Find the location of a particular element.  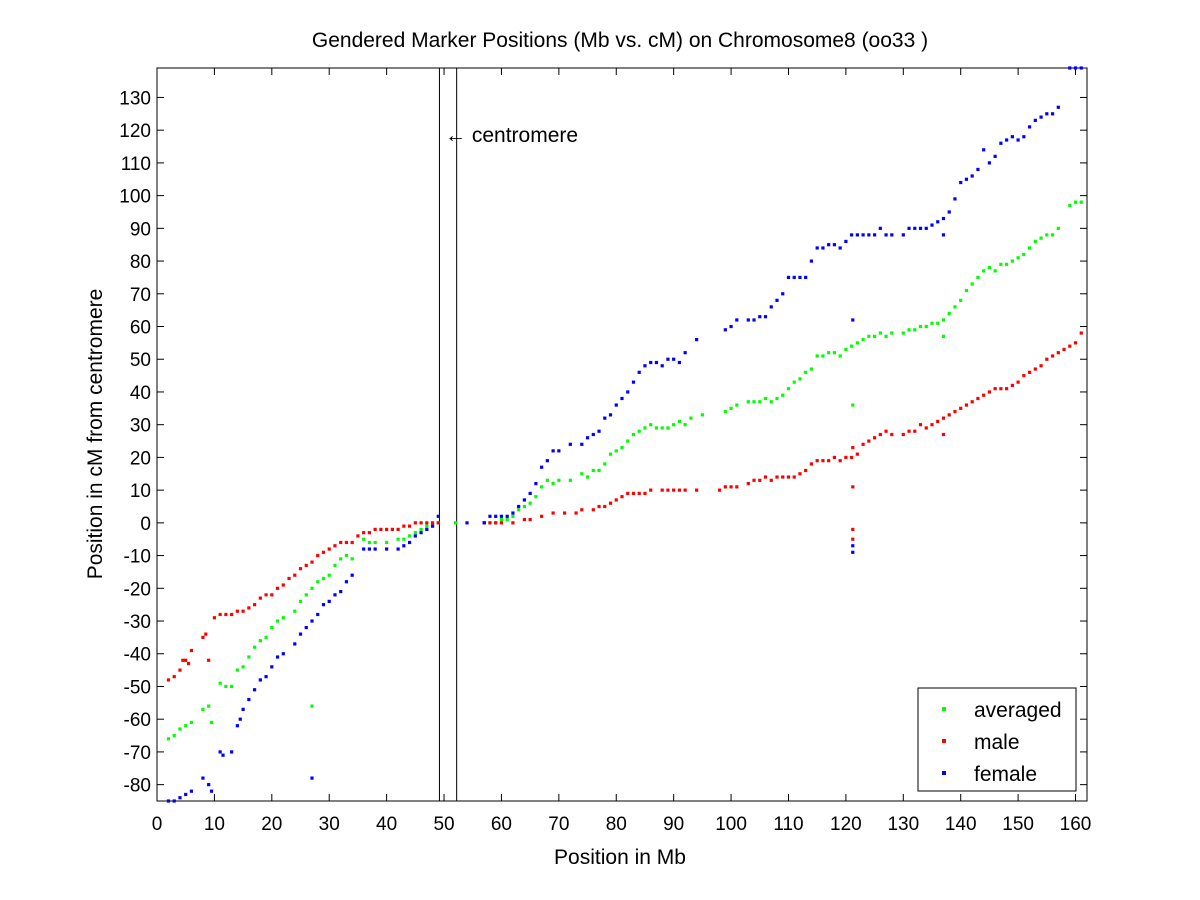

y-tick-label: 0 is located at coordinates (145, 524).